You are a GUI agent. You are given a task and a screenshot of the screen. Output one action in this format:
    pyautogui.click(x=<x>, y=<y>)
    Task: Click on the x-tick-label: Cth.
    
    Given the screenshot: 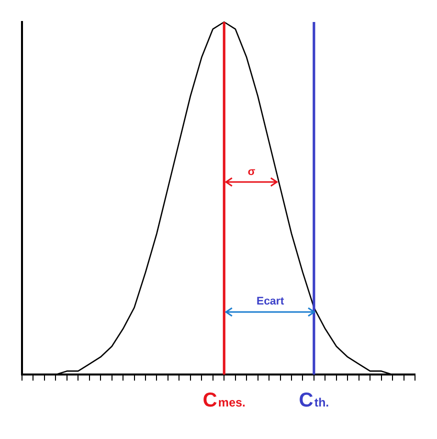 What is the action you would take?
    pyautogui.click(x=314, y=401)
    